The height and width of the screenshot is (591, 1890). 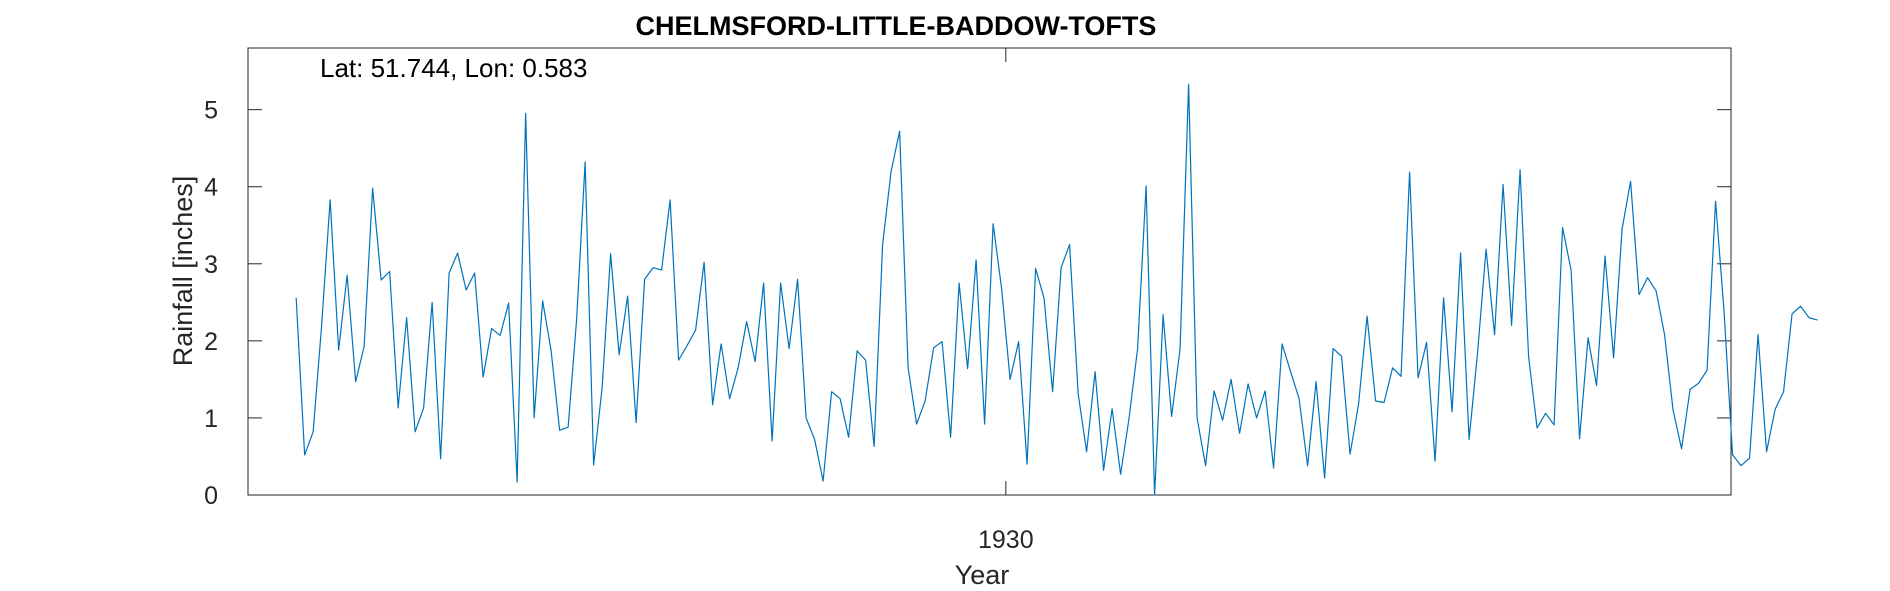 What do you see at coordinates (211, 419) in the screenshot?
I see `y-tick-label: 1` at bounding box center [211, 419].